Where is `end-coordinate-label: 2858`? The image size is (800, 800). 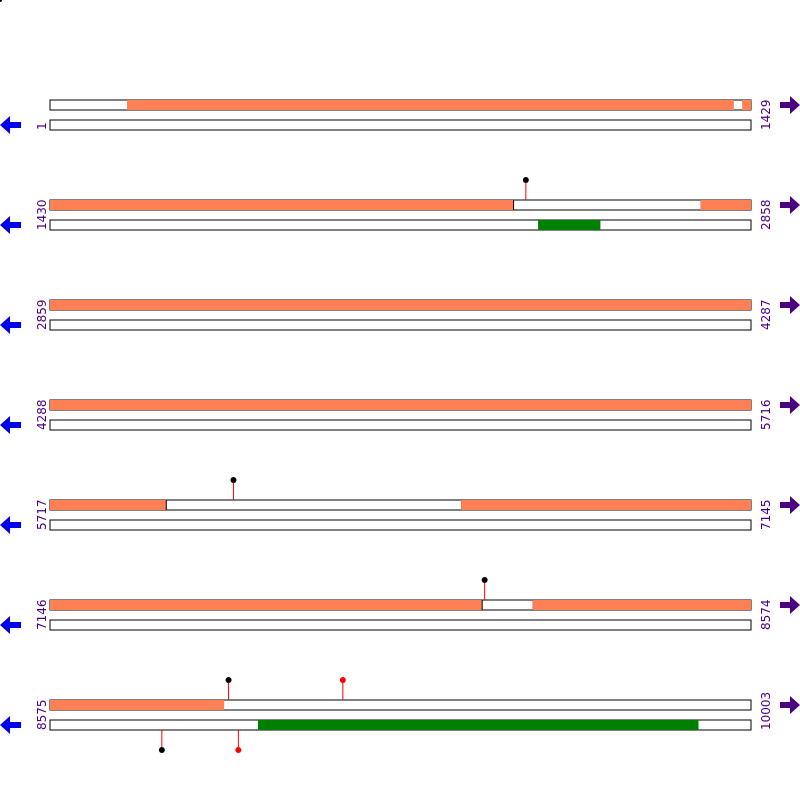
end-coordinate-label: 2858 is located at coordinates (766, 214).